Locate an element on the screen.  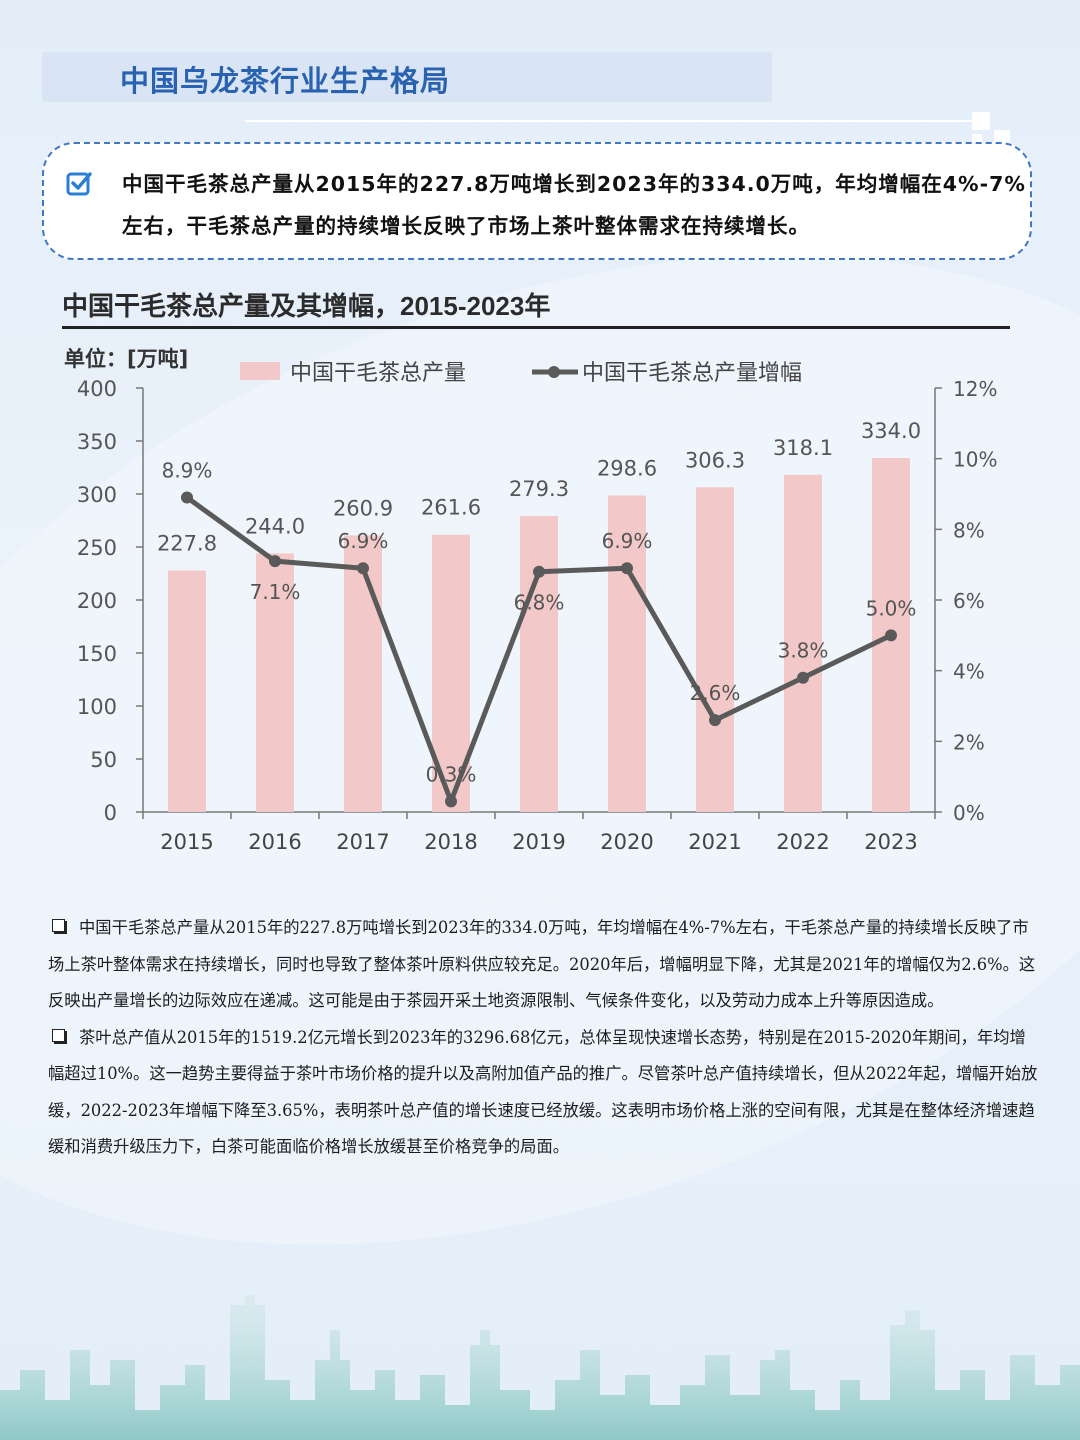
x-tick-label: 2021 is located at coordinates (714, 842).